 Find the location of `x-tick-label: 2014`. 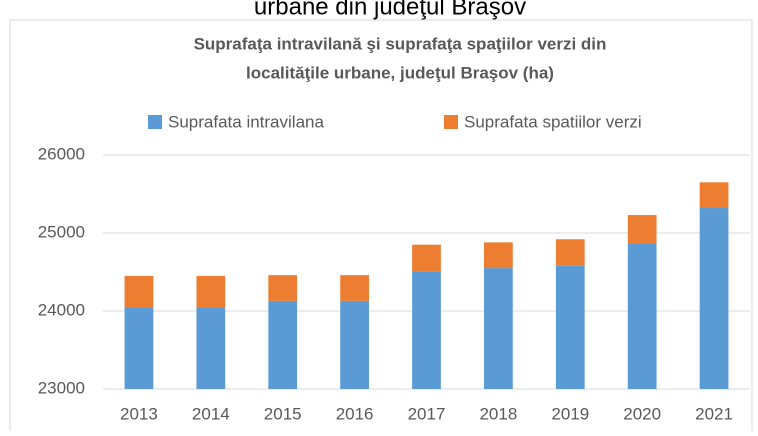

x-tick-label: 2014 is located at coordinates (211, 413).